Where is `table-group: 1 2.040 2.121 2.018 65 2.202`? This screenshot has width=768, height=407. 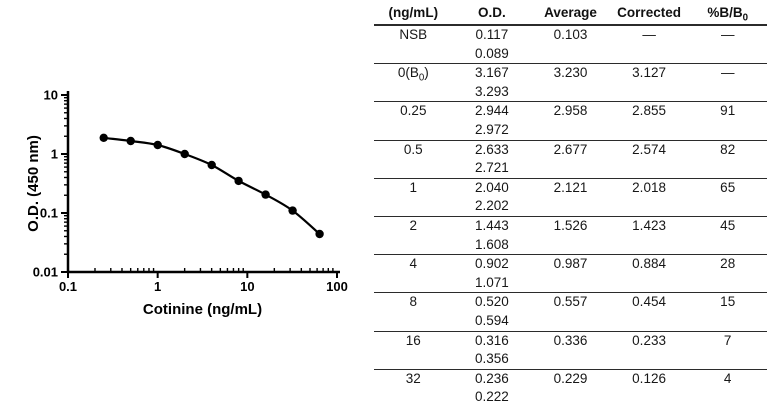
table-group: 1 2.040 2.121 2.018 65 2.202 is located at coordinates (570, 197).